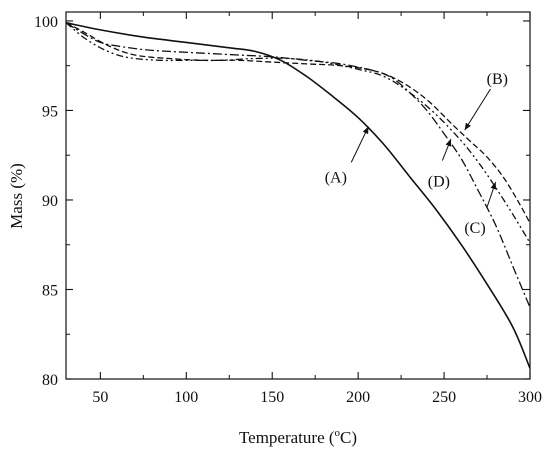 Image resolution: width=550 pixels, height=453 pixels. I want to click on y-tick-label: 85, so click(50, 290).